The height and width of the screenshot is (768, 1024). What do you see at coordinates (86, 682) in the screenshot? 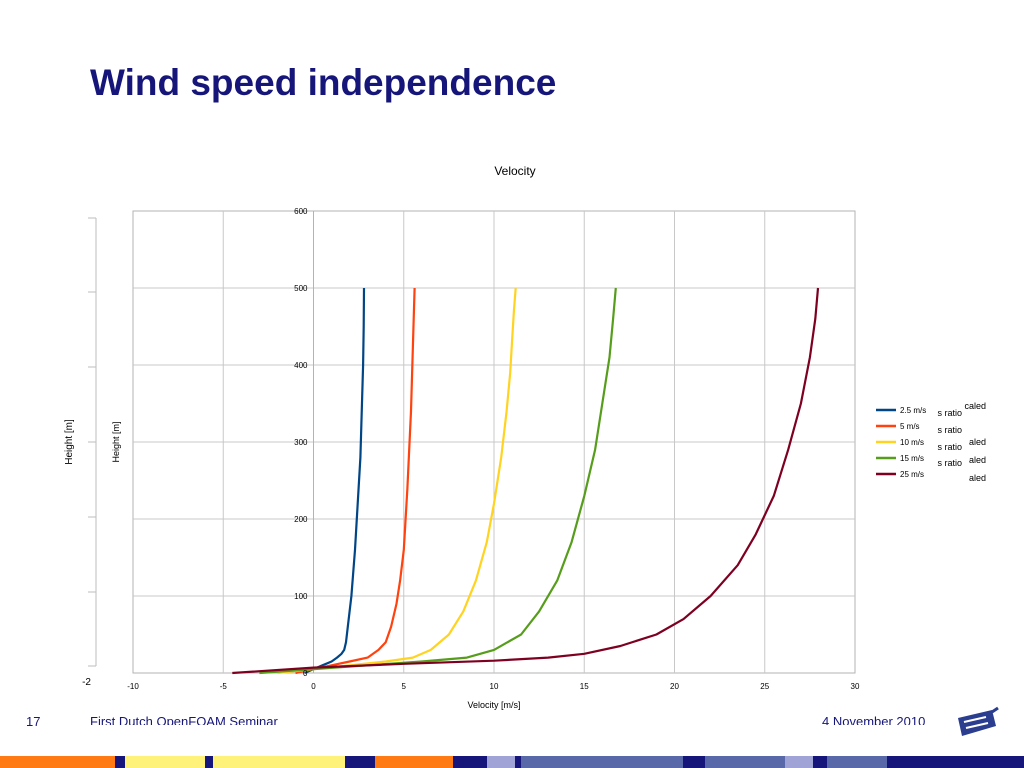
I see `background-y-tick-label: -2` at bounding box center [86, 682].